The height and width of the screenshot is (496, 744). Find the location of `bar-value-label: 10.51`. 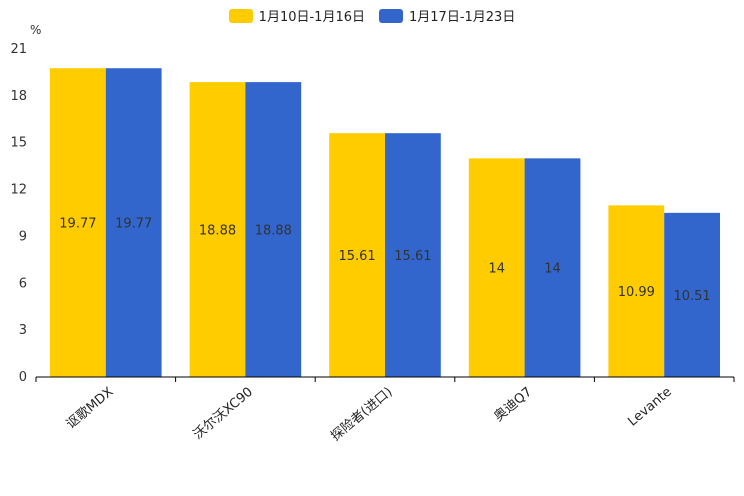

bar-value-label: 10.51 is located at coordinates (691, 296).